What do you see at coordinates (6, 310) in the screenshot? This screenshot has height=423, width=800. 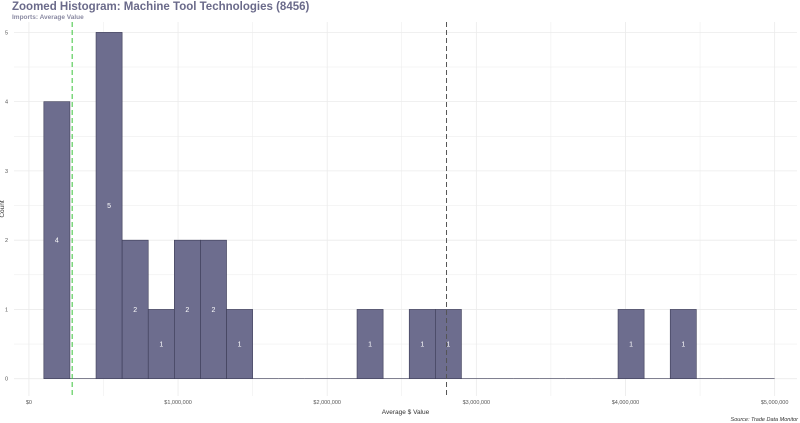 I see `y-tick-label: 1` at bounding box center [6, 310].